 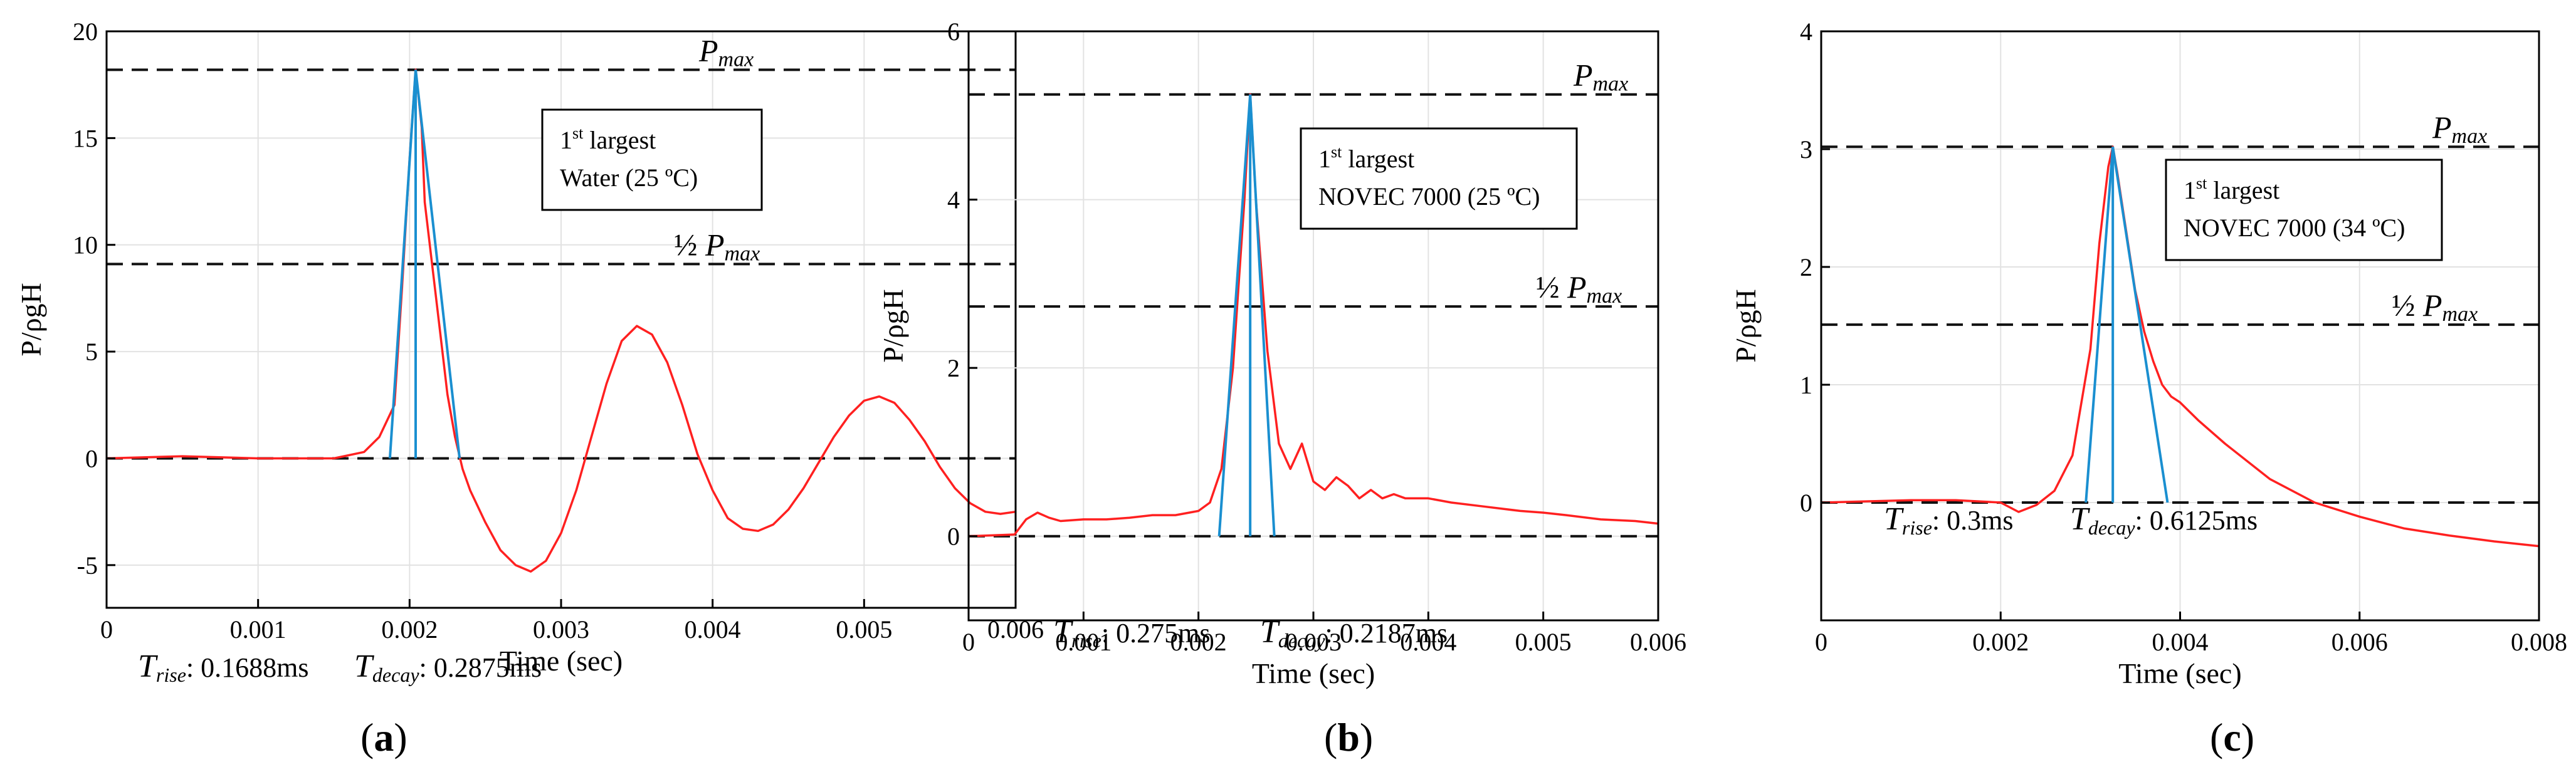 What do you see at coordinates (247, 667) in the screenshot?
I see `chart-a-rise-value: : 0.1688ms` at bounding box center [247, 667].